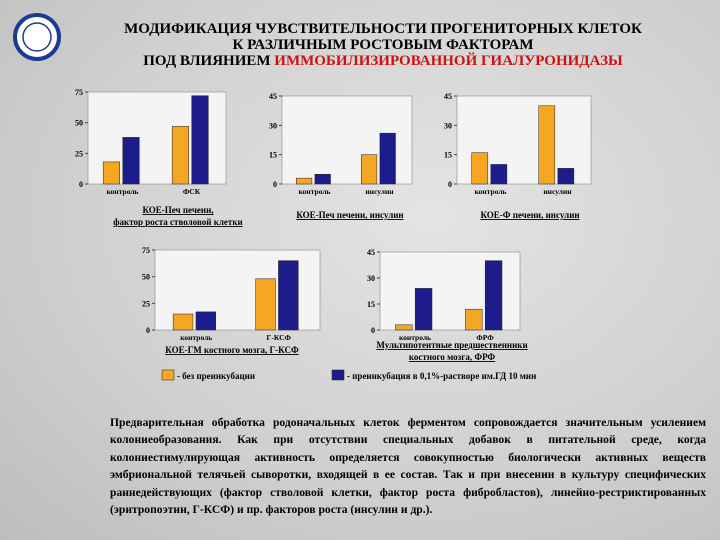 The width and height of the screenshot is (720, 540). I want to click on chart-caption: КОЕ-Печ печени,, so click(177, 210).